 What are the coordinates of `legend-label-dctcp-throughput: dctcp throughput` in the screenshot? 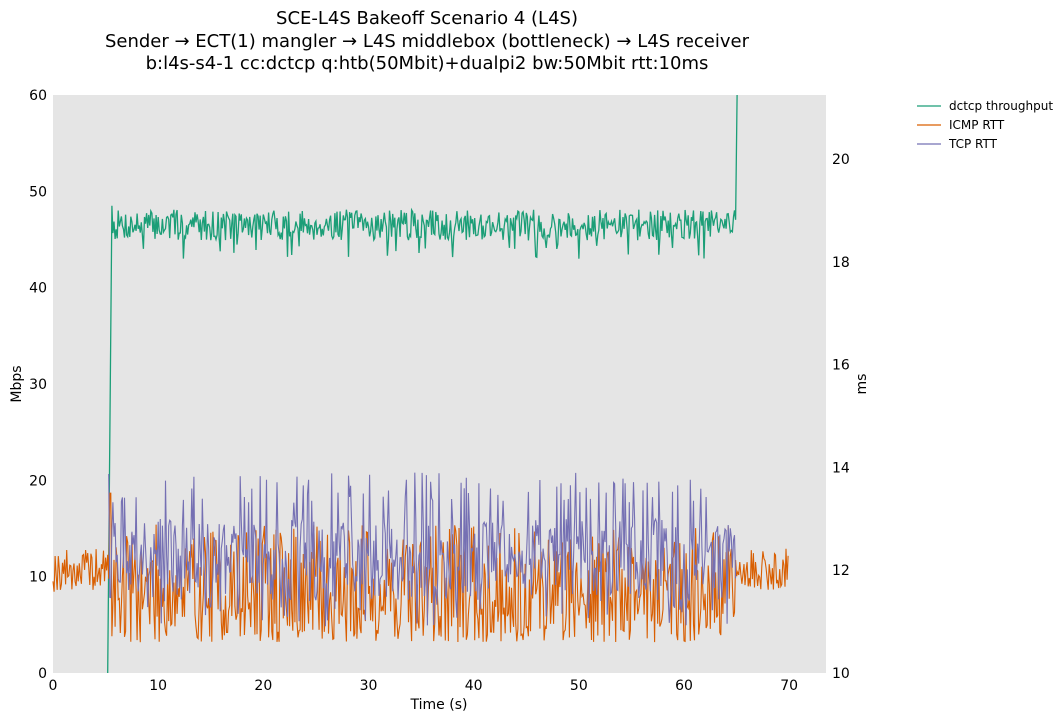 It's located at (1001, 106).